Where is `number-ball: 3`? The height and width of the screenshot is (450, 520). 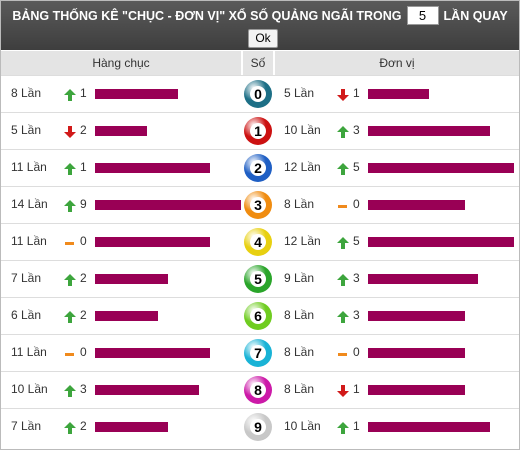
number-ball: 3 is located at coordinates (258, 204).